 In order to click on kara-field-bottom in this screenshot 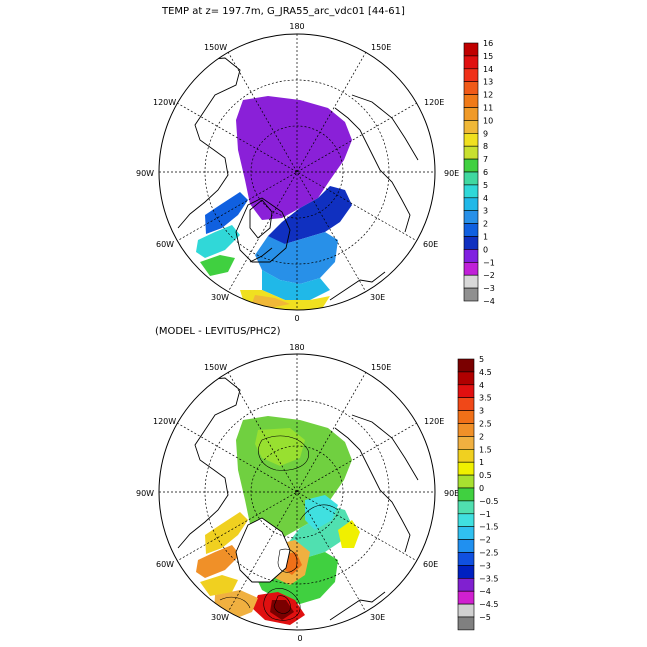, I will do `click(349, 534)`.